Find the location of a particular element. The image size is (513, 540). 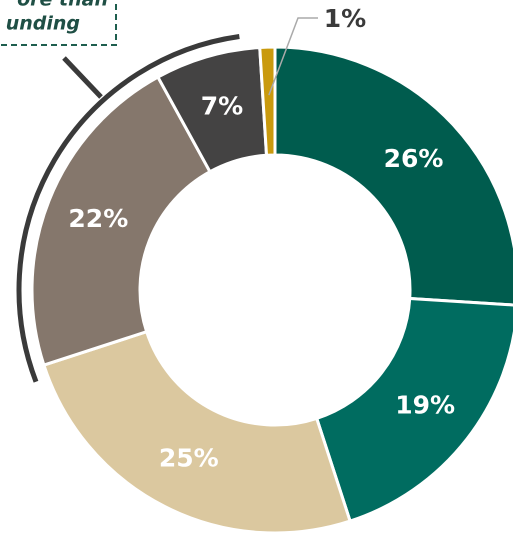

annotation-text: unding is located at coordinates (43, 24).